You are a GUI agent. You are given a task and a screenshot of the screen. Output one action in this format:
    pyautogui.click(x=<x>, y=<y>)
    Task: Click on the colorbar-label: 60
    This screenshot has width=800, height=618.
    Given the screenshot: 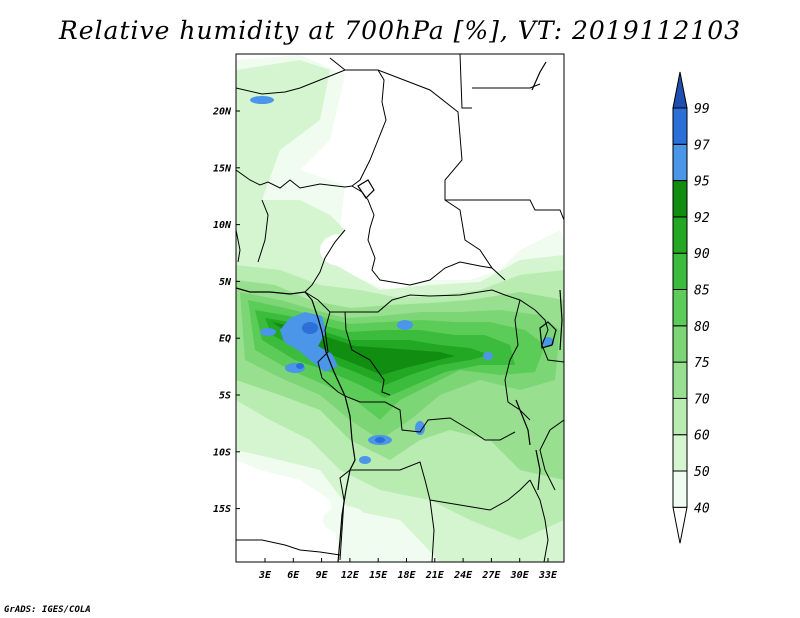 What is the action you would take?
    pyautogui.click(x=702, y=436)
    